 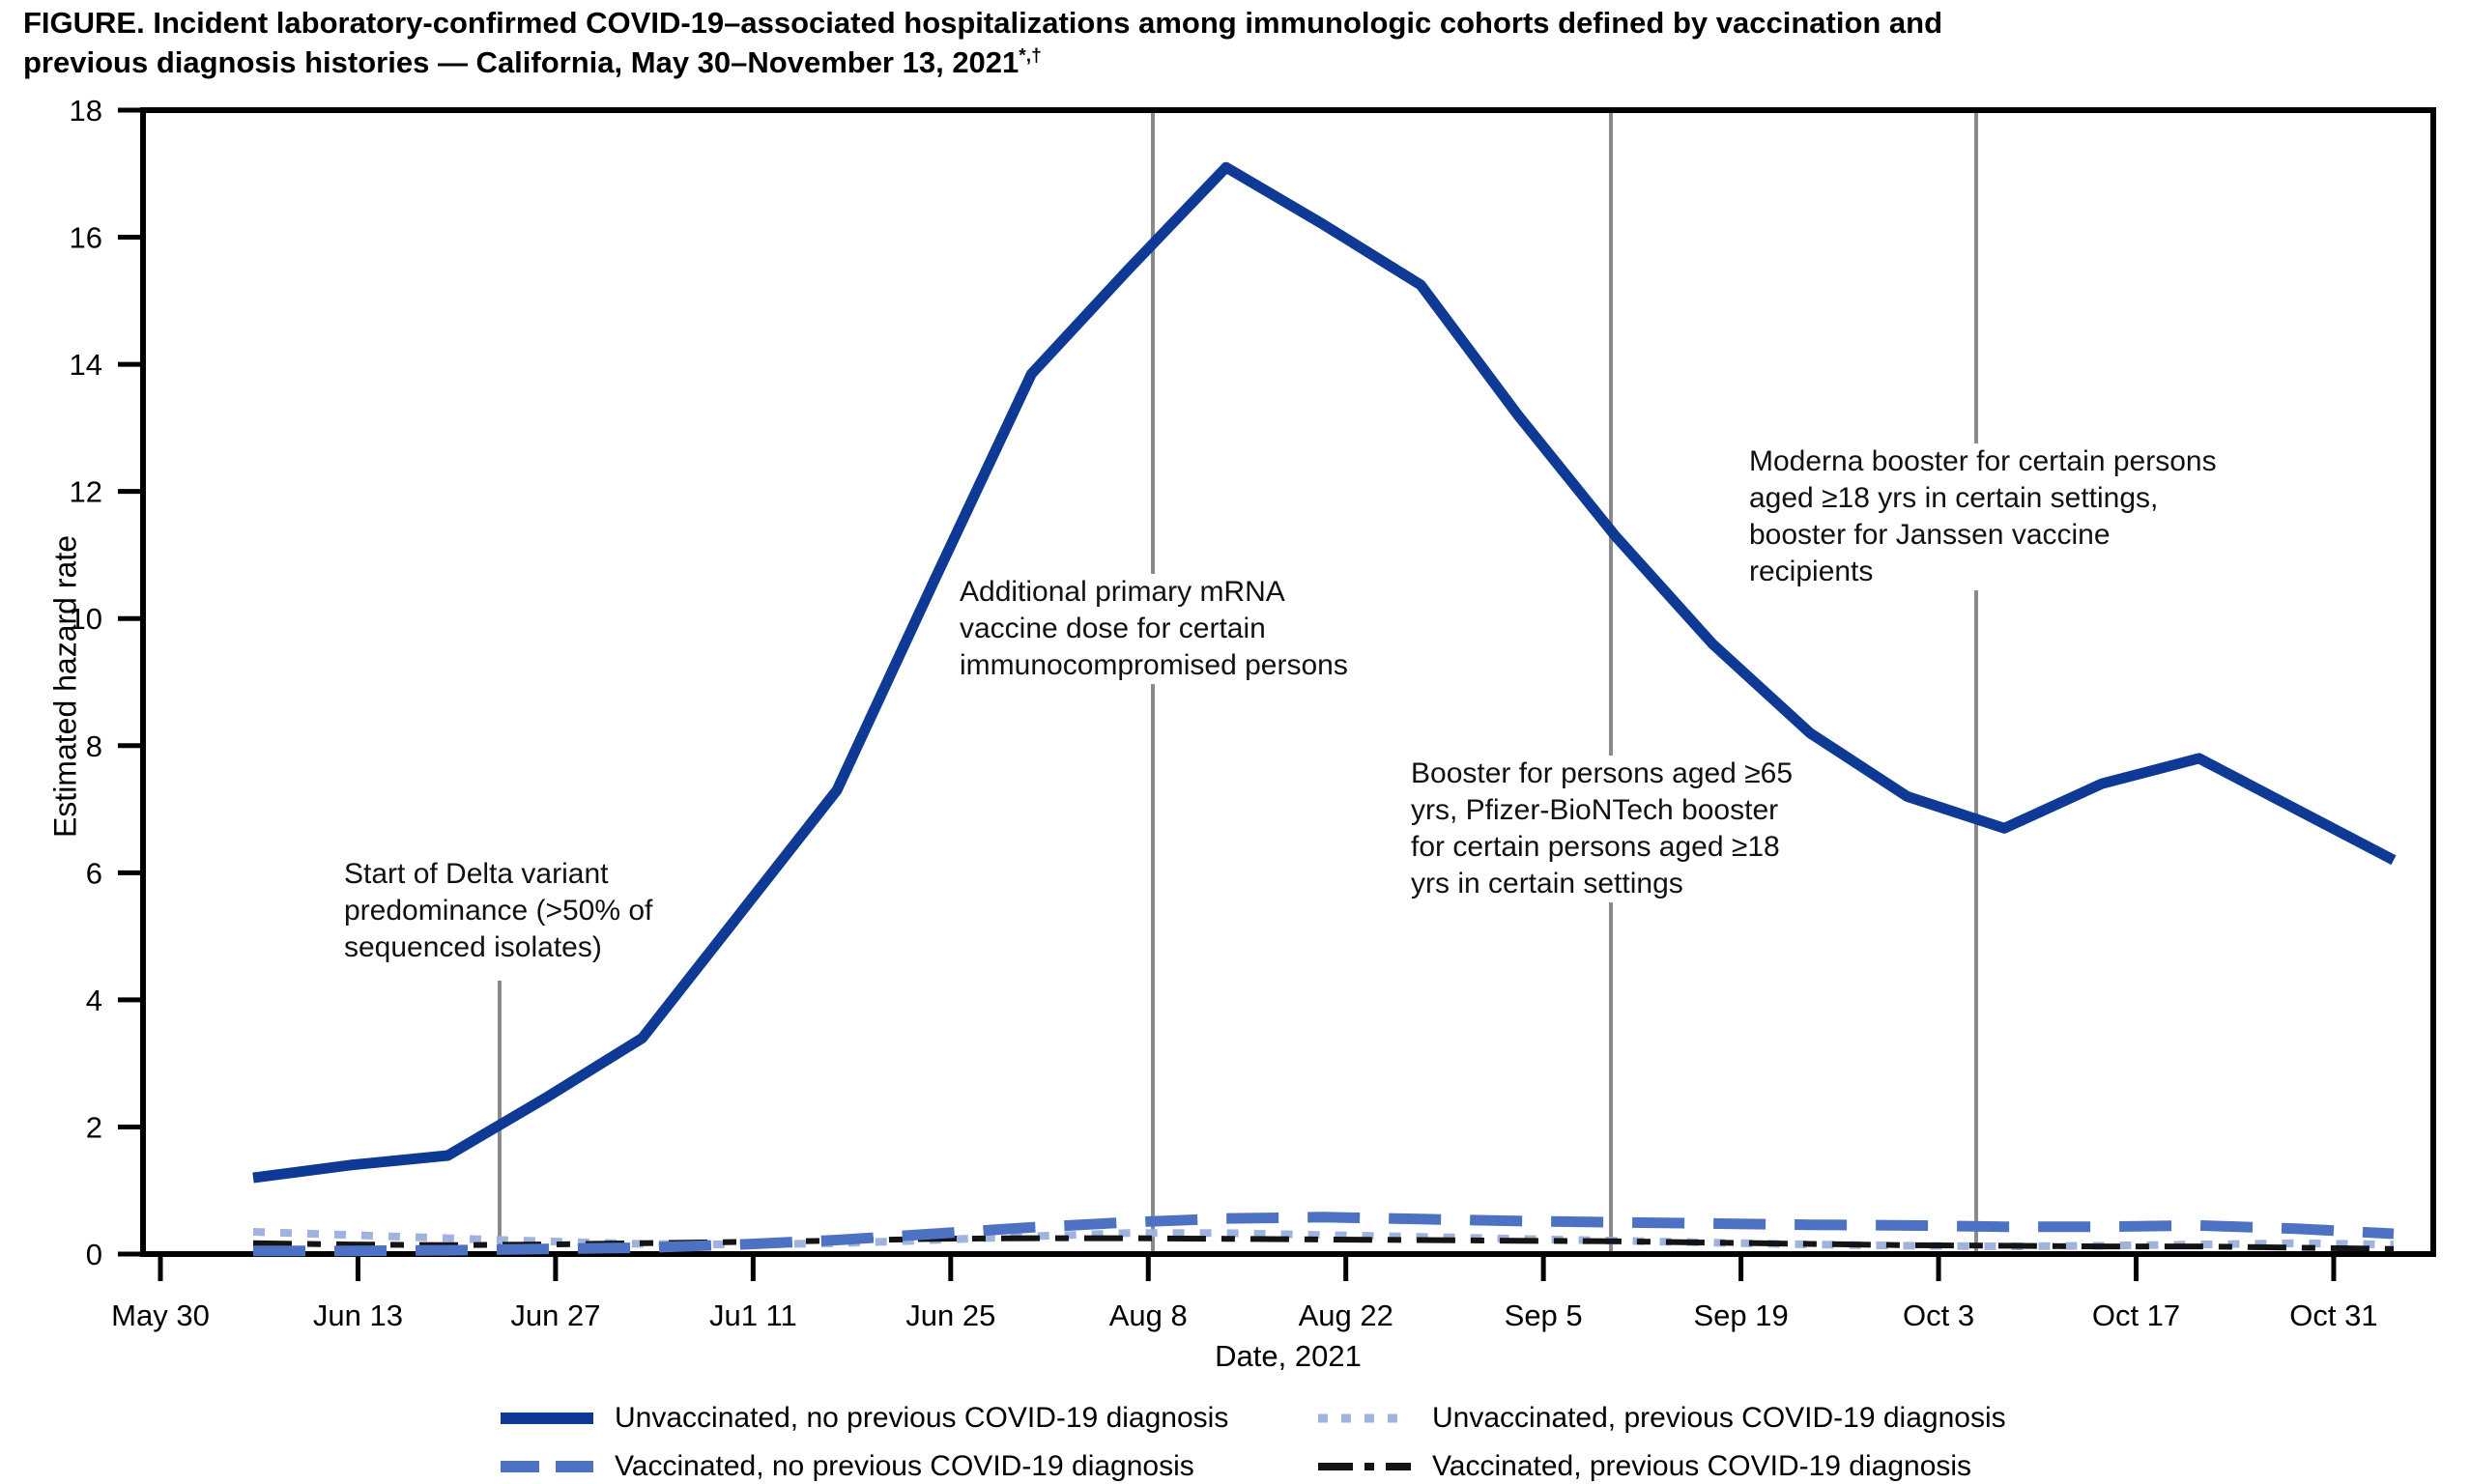 I want to click on y-tick-label: 2, so click(x=94, y=1127).